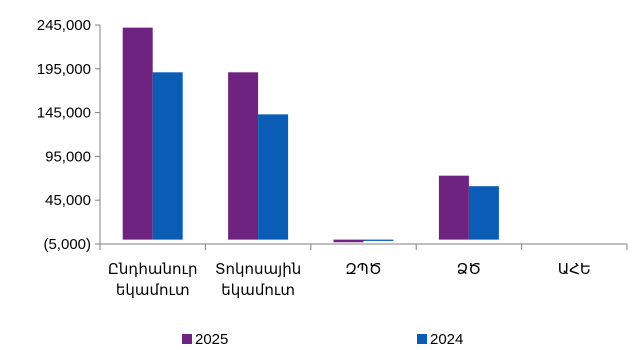 The image size is (637, 350). What do you see at coordinates (64, 69) in the screenshot?
I see `y-tick-label: 195,000` at bounding box center [64, 69].